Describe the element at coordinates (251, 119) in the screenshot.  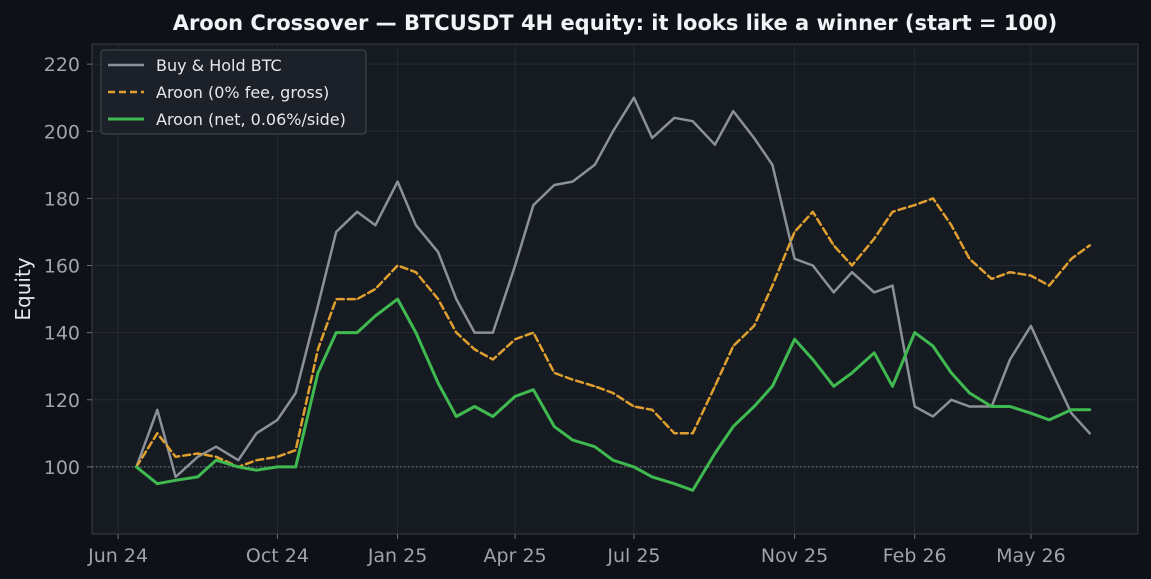
I see `legend-label-2: Aroon (net, 0.06%/side)` at that location.